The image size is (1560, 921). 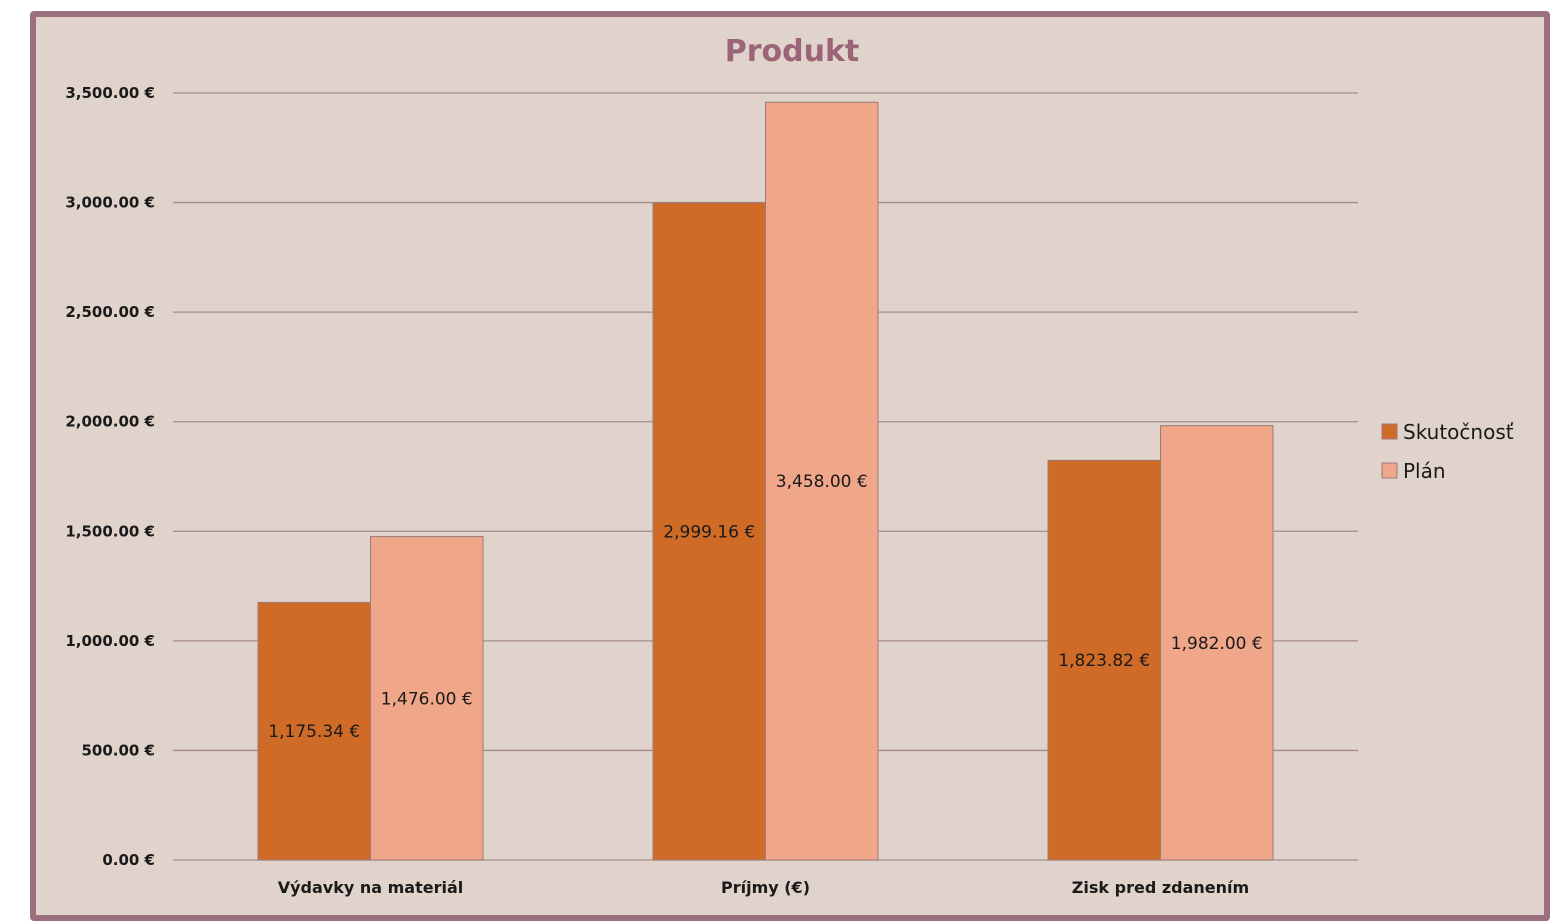 I want to click on category-label: Zisk pred zdanením, so click(x=1160, y=887).